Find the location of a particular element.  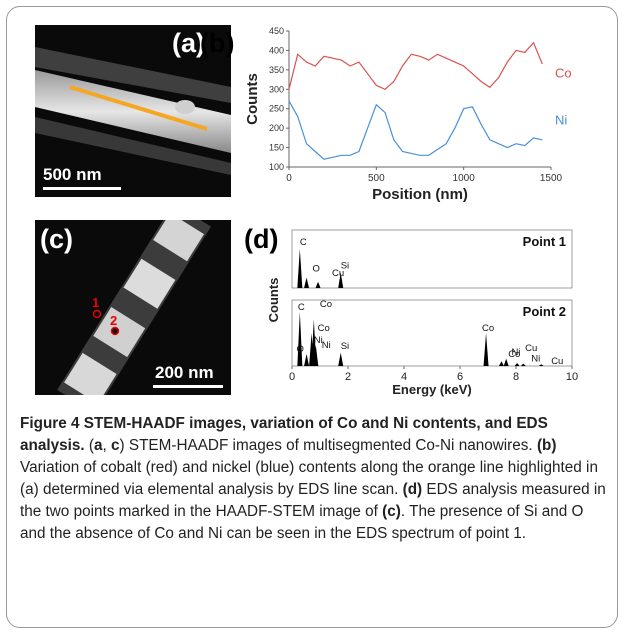

y-tick-label: 100 is located at coordinates (276, 167).